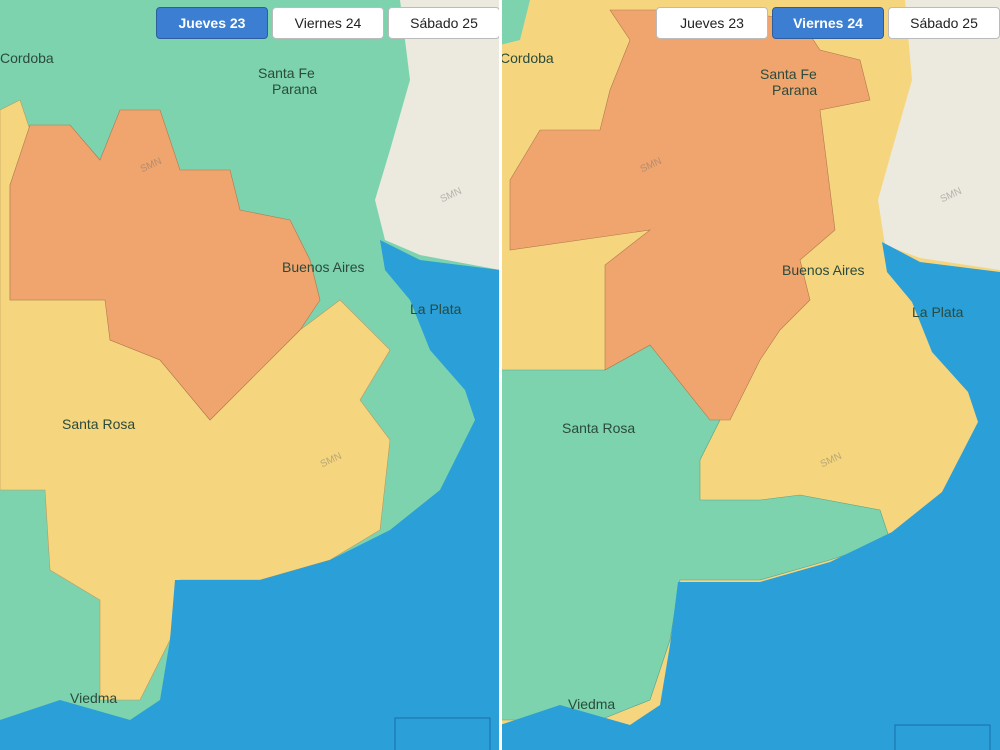 This screenshot has height=750, width=1000. What do you see at coordinates (515, 22) in the screenshot?
I see `alert-zone-green` at bounding box center [515, 22].